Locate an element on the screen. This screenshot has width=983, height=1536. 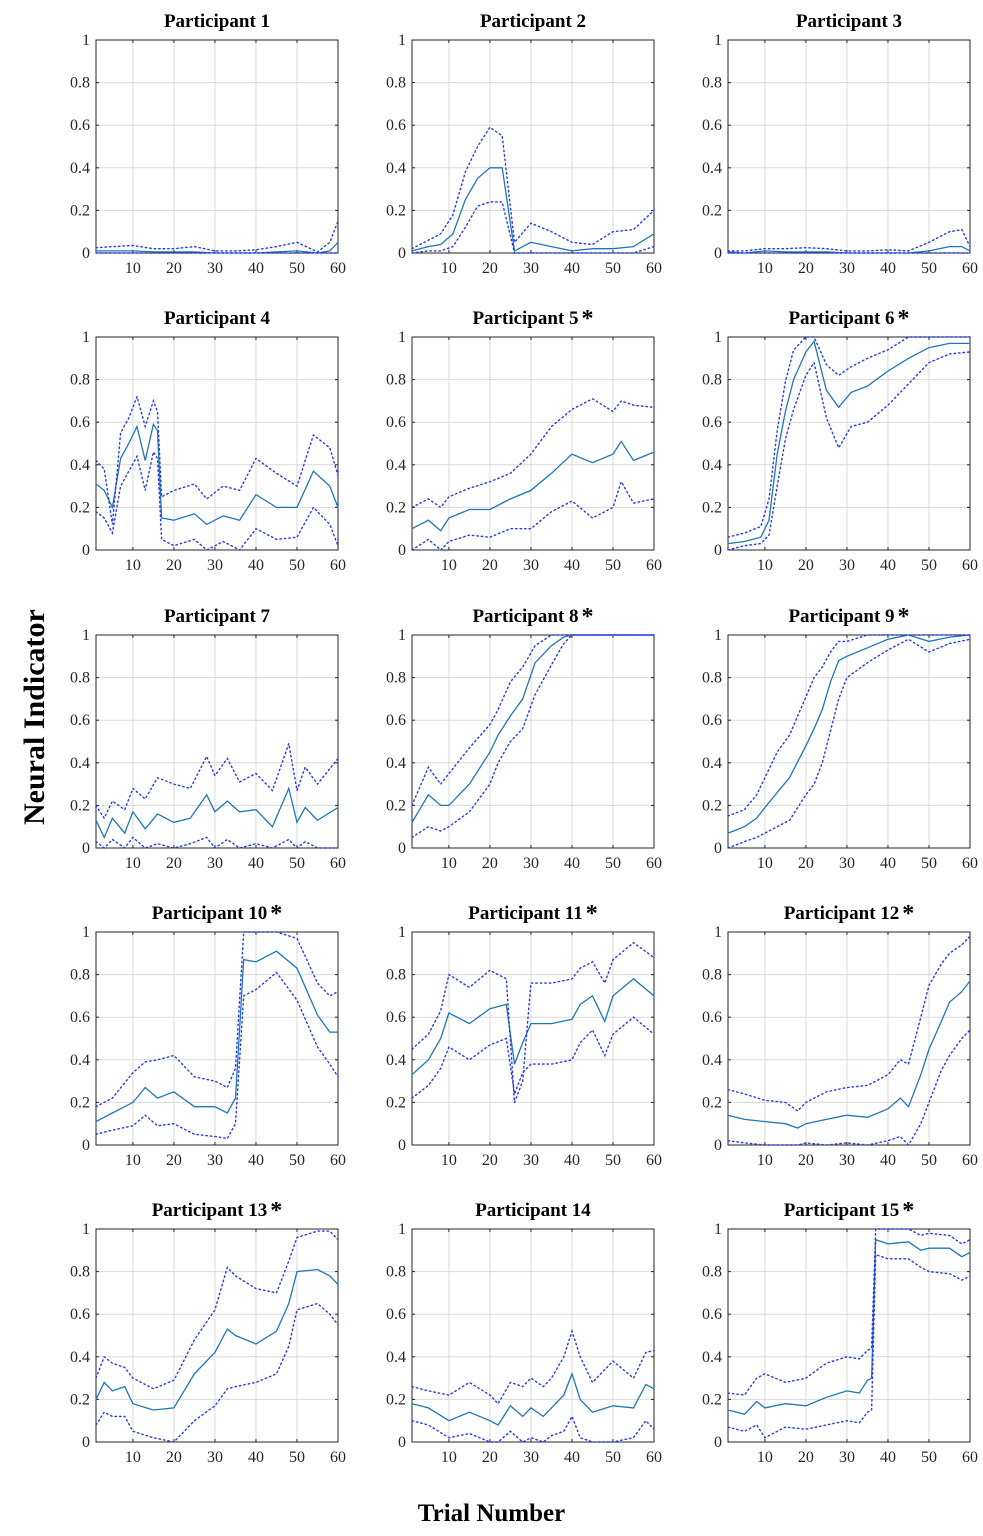
global-x-axis-label: Trial Number is located at coordinates (491, 1513).